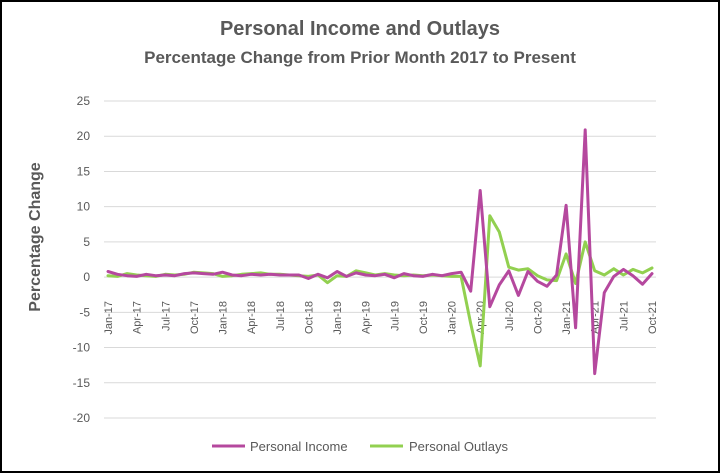  I want to click on x-tick-label: Jan-21, so click(567, 318).